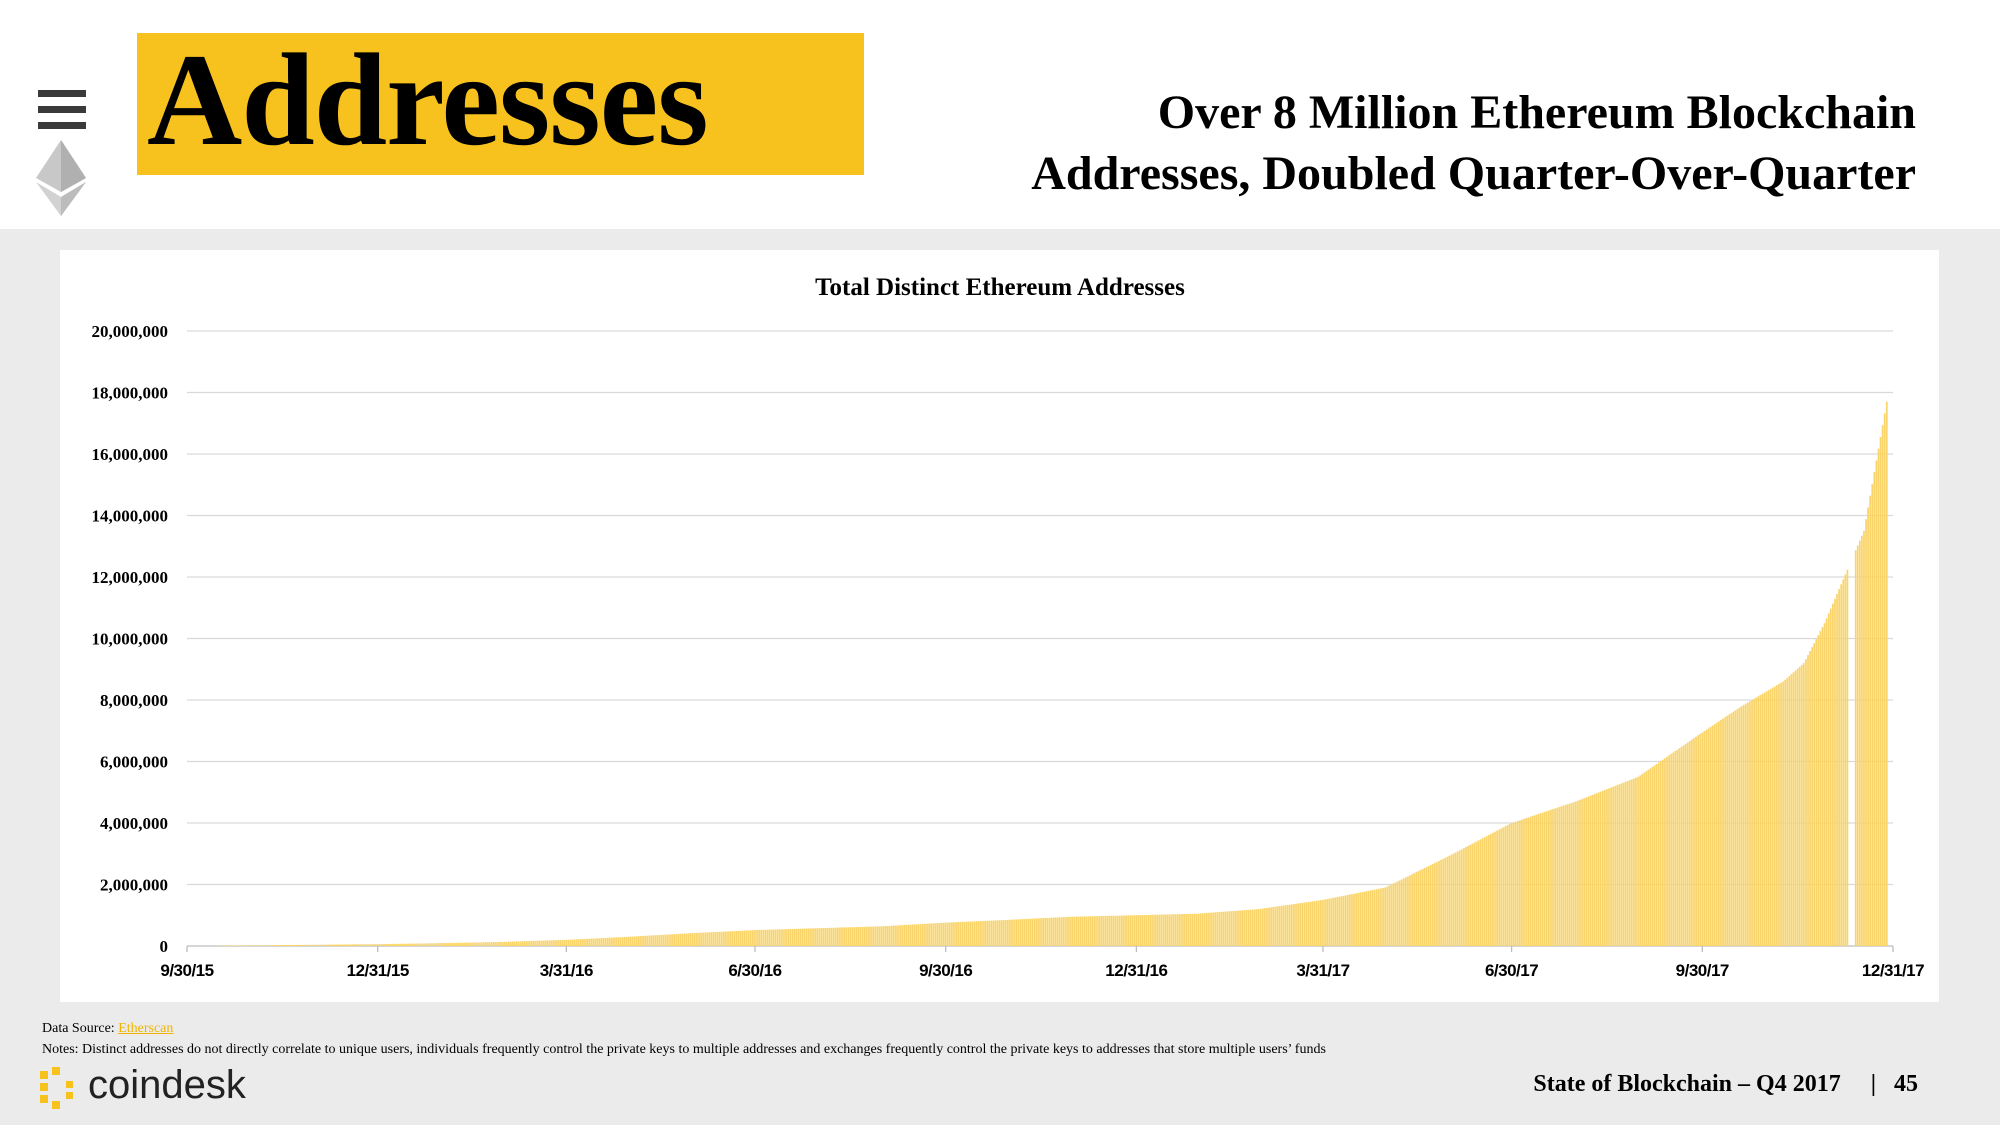  What do you see at coordinates (378, 970) in the screenshot?
I see `x-tick-label: 12/31/15` at bounding box center [378, 970].